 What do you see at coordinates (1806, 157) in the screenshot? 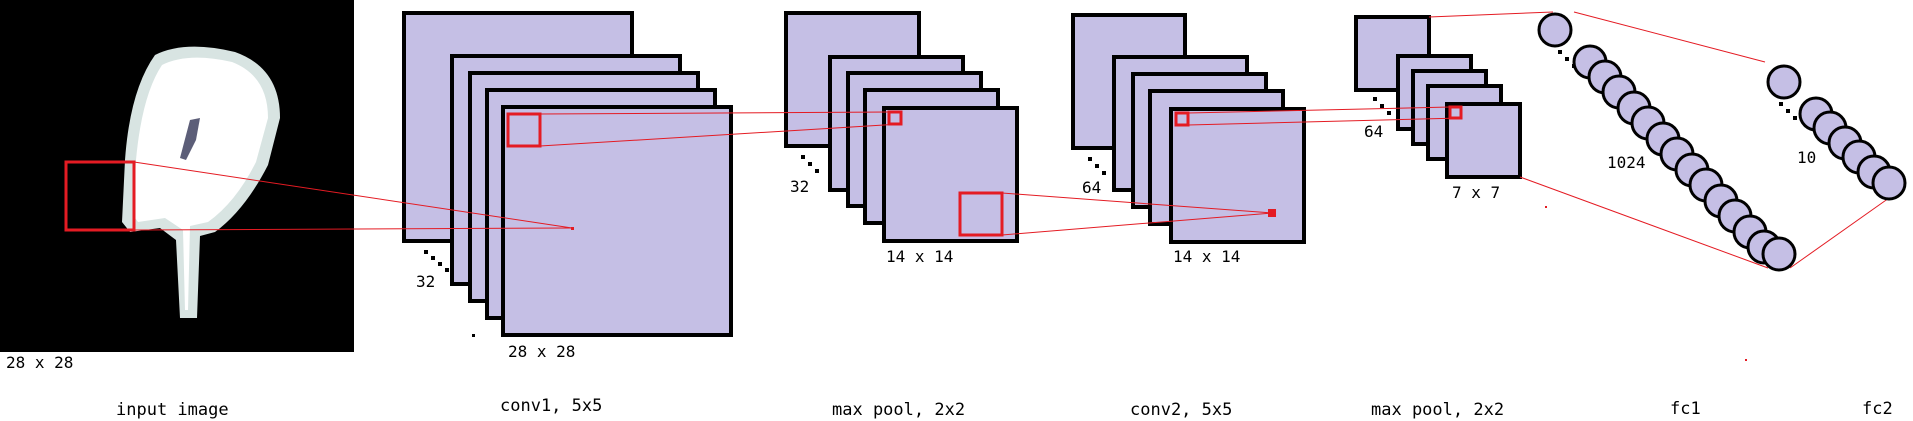
I see `fc2-count-label: 10` at bounding box center [1806, 157].